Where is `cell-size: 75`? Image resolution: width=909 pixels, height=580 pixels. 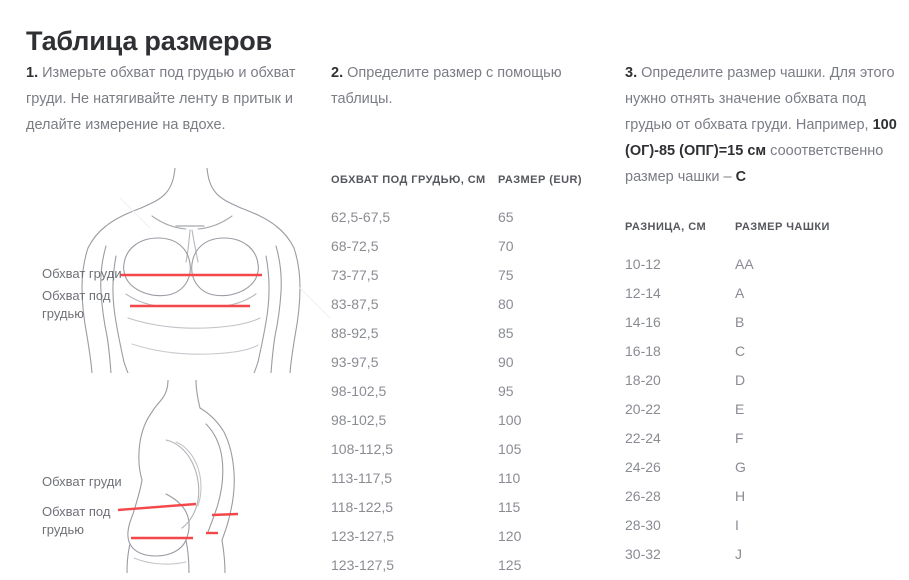 cell-size: 75 is located at coordinates (506, 275).